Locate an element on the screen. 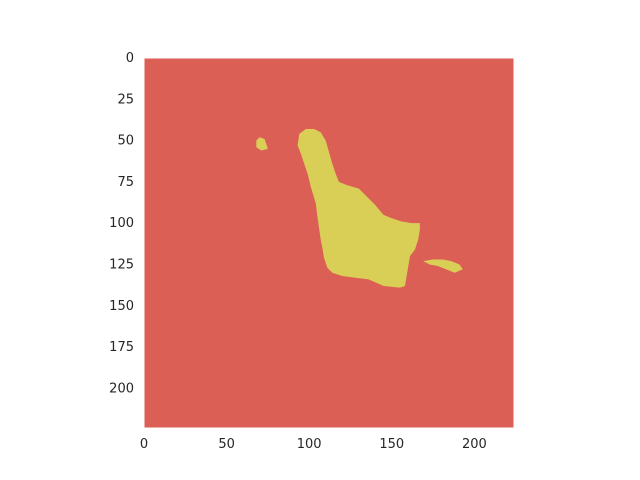  y-tick-label-200: 200 is located at coordinates (121, 388).